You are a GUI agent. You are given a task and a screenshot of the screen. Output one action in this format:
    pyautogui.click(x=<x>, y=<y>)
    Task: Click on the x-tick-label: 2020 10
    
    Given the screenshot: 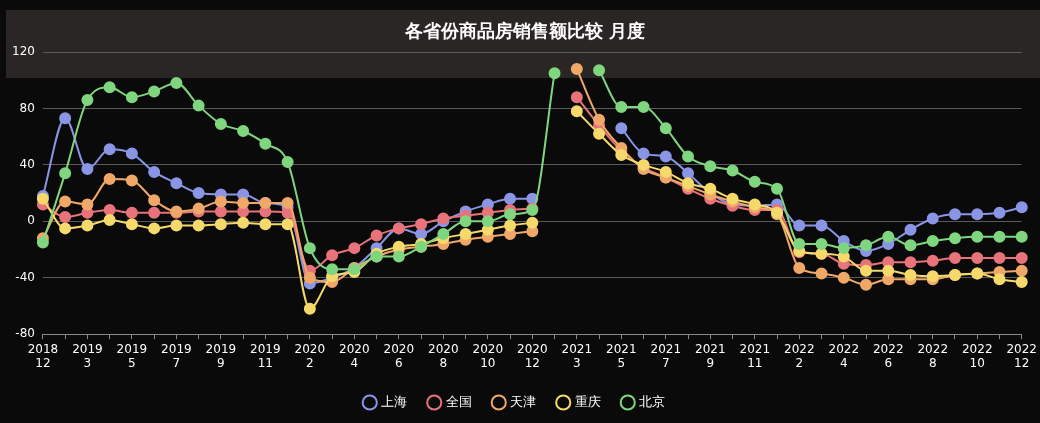 What is the action you would take?
    pyautogui.click(x=488, y=355)
    